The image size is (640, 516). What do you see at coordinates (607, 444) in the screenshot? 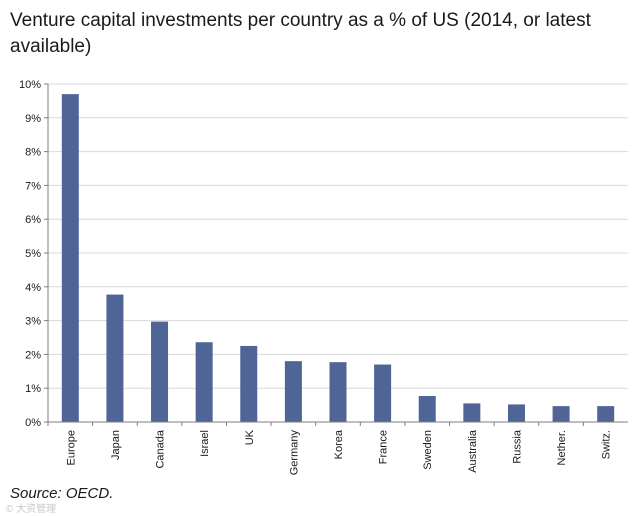
I see `x-tick-label: Switz.` at bounding box center [607, 444].